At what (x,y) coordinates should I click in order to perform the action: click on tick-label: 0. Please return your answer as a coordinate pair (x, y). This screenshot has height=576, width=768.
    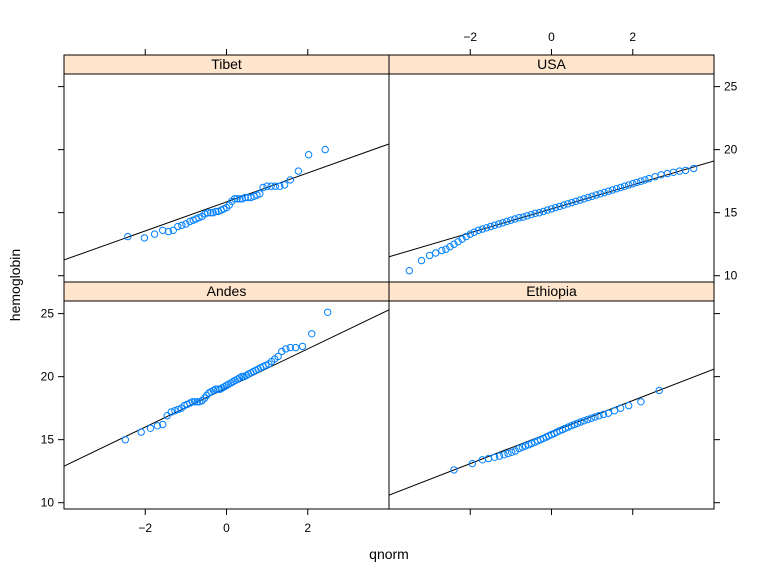
    Looking at the image, I should click on (226, 528).